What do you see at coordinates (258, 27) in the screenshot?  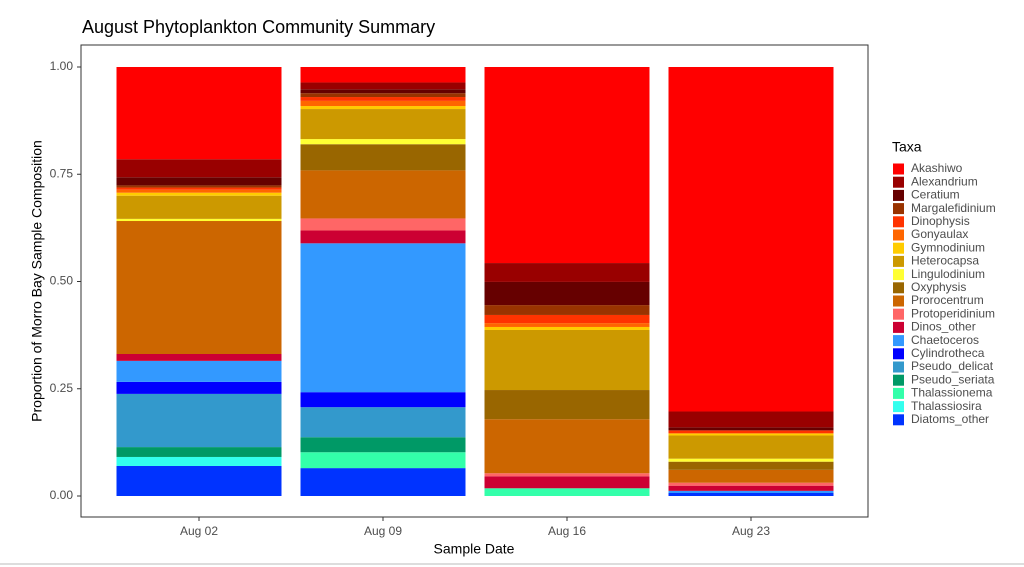 I see `chart-title: August Phytoplankton Community Summary` at bounding box center [258, 27].